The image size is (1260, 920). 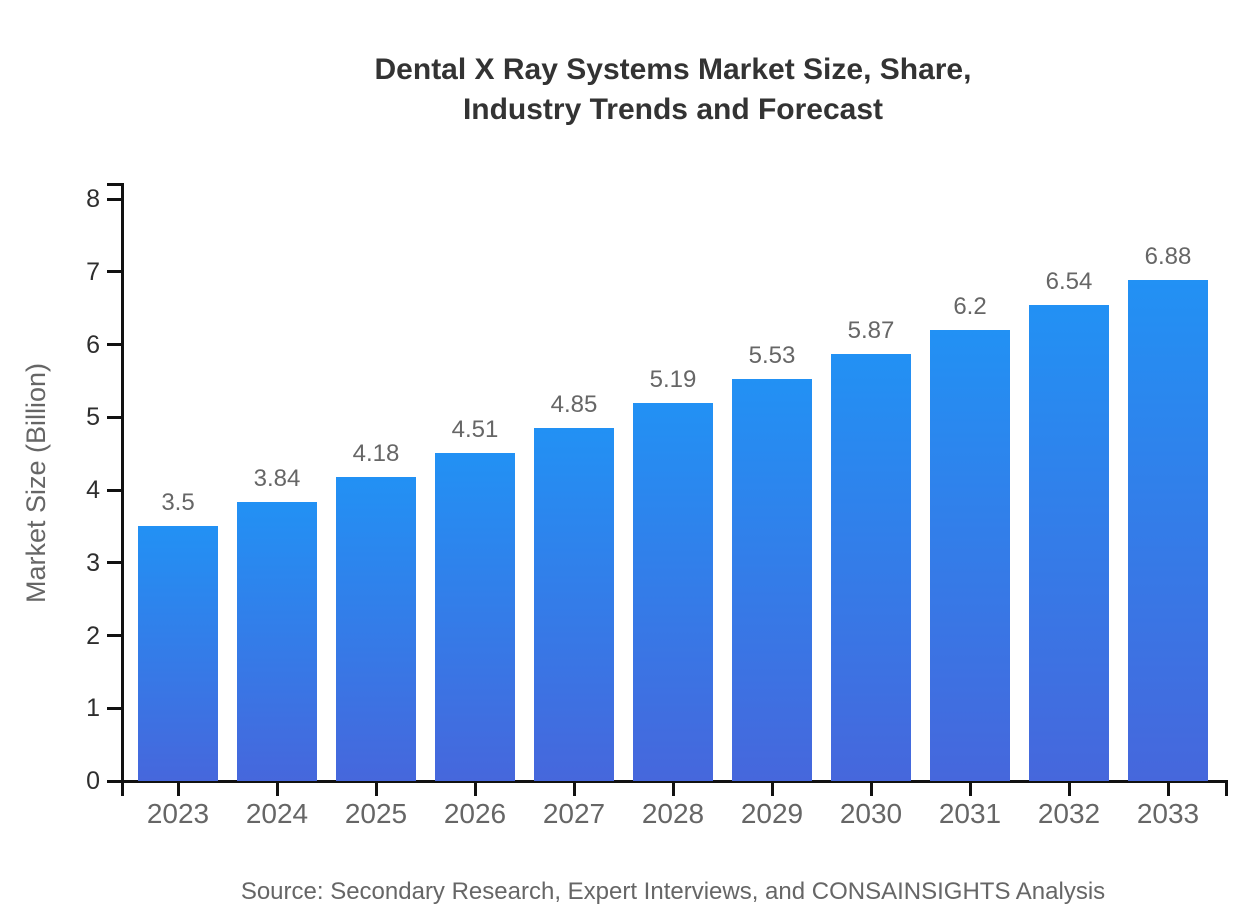 What do you see at coordinates (970, 813) in the screenshot?
I see `x-tick-label-2031: 2031` at bounding box center [970, 813].